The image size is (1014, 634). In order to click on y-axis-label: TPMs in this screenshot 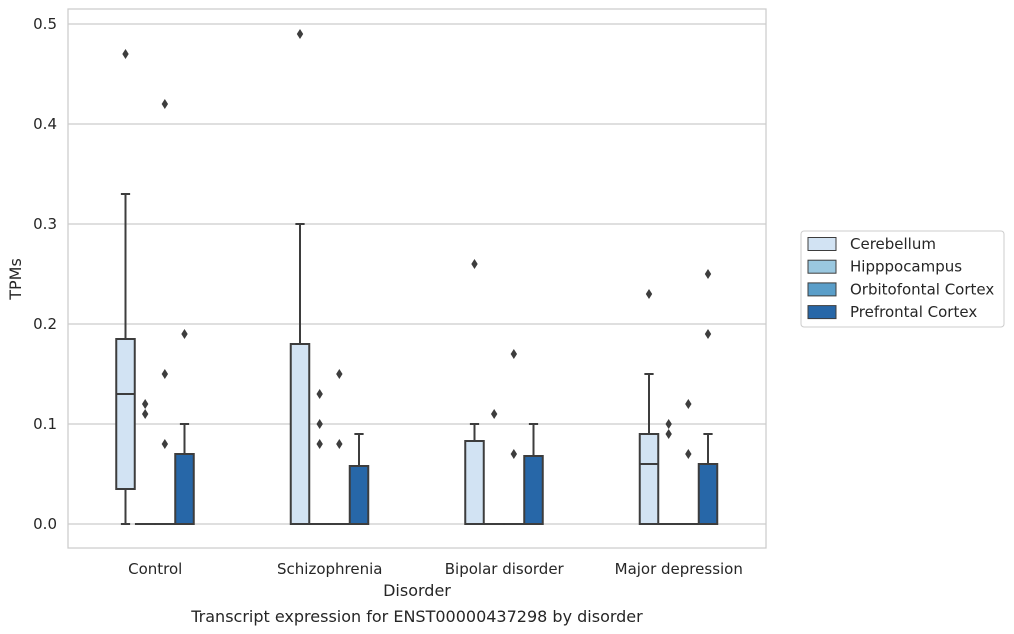, I will do `click(15, 279)`.